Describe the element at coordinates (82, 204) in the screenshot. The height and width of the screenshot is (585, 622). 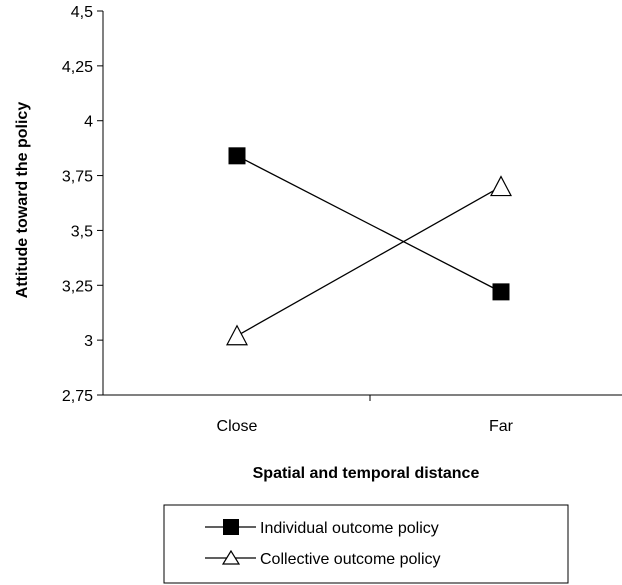
I see `y-axis-ticks: 2,75 3 3,25 3,5 3,75 4 4,25 4,5` at that location.